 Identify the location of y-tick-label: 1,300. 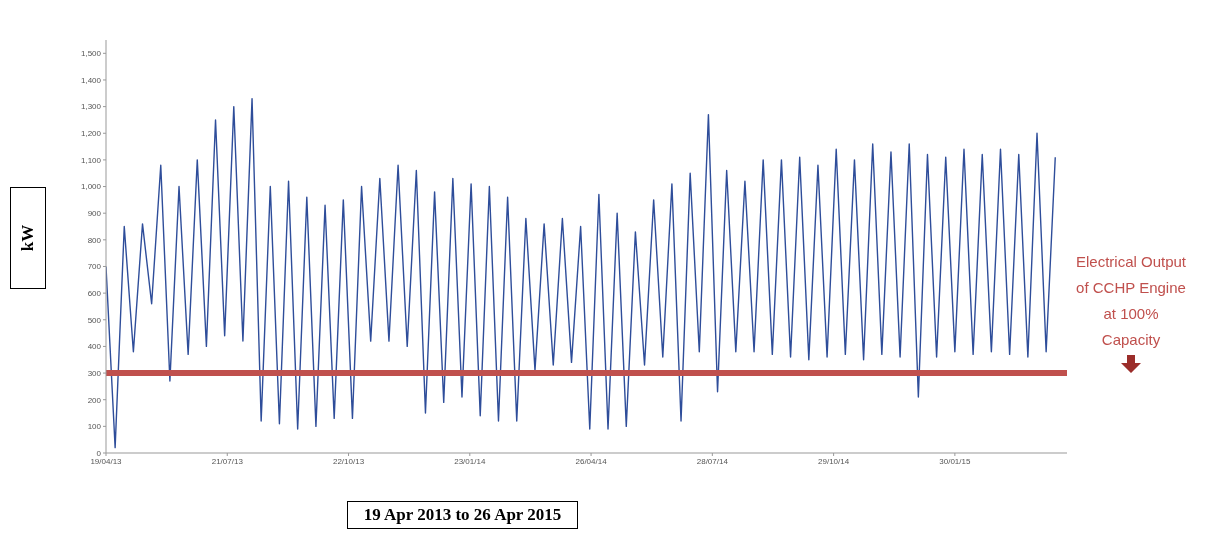
(91, 107).